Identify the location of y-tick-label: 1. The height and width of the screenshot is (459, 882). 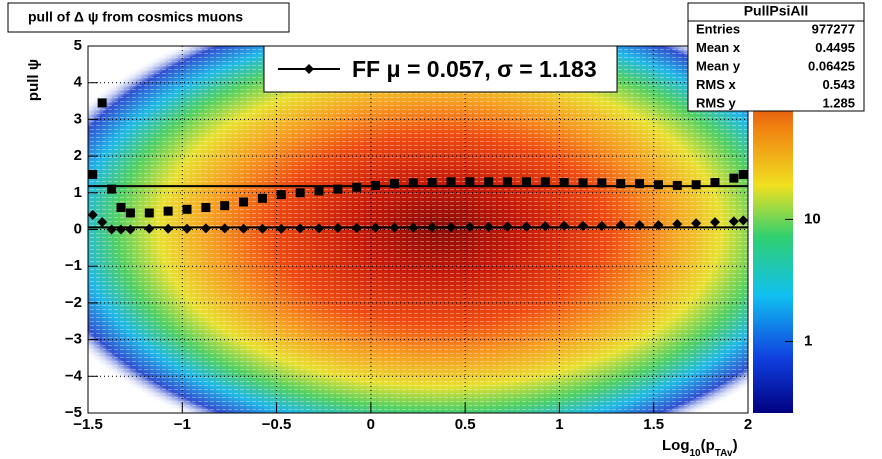
(78, 192).